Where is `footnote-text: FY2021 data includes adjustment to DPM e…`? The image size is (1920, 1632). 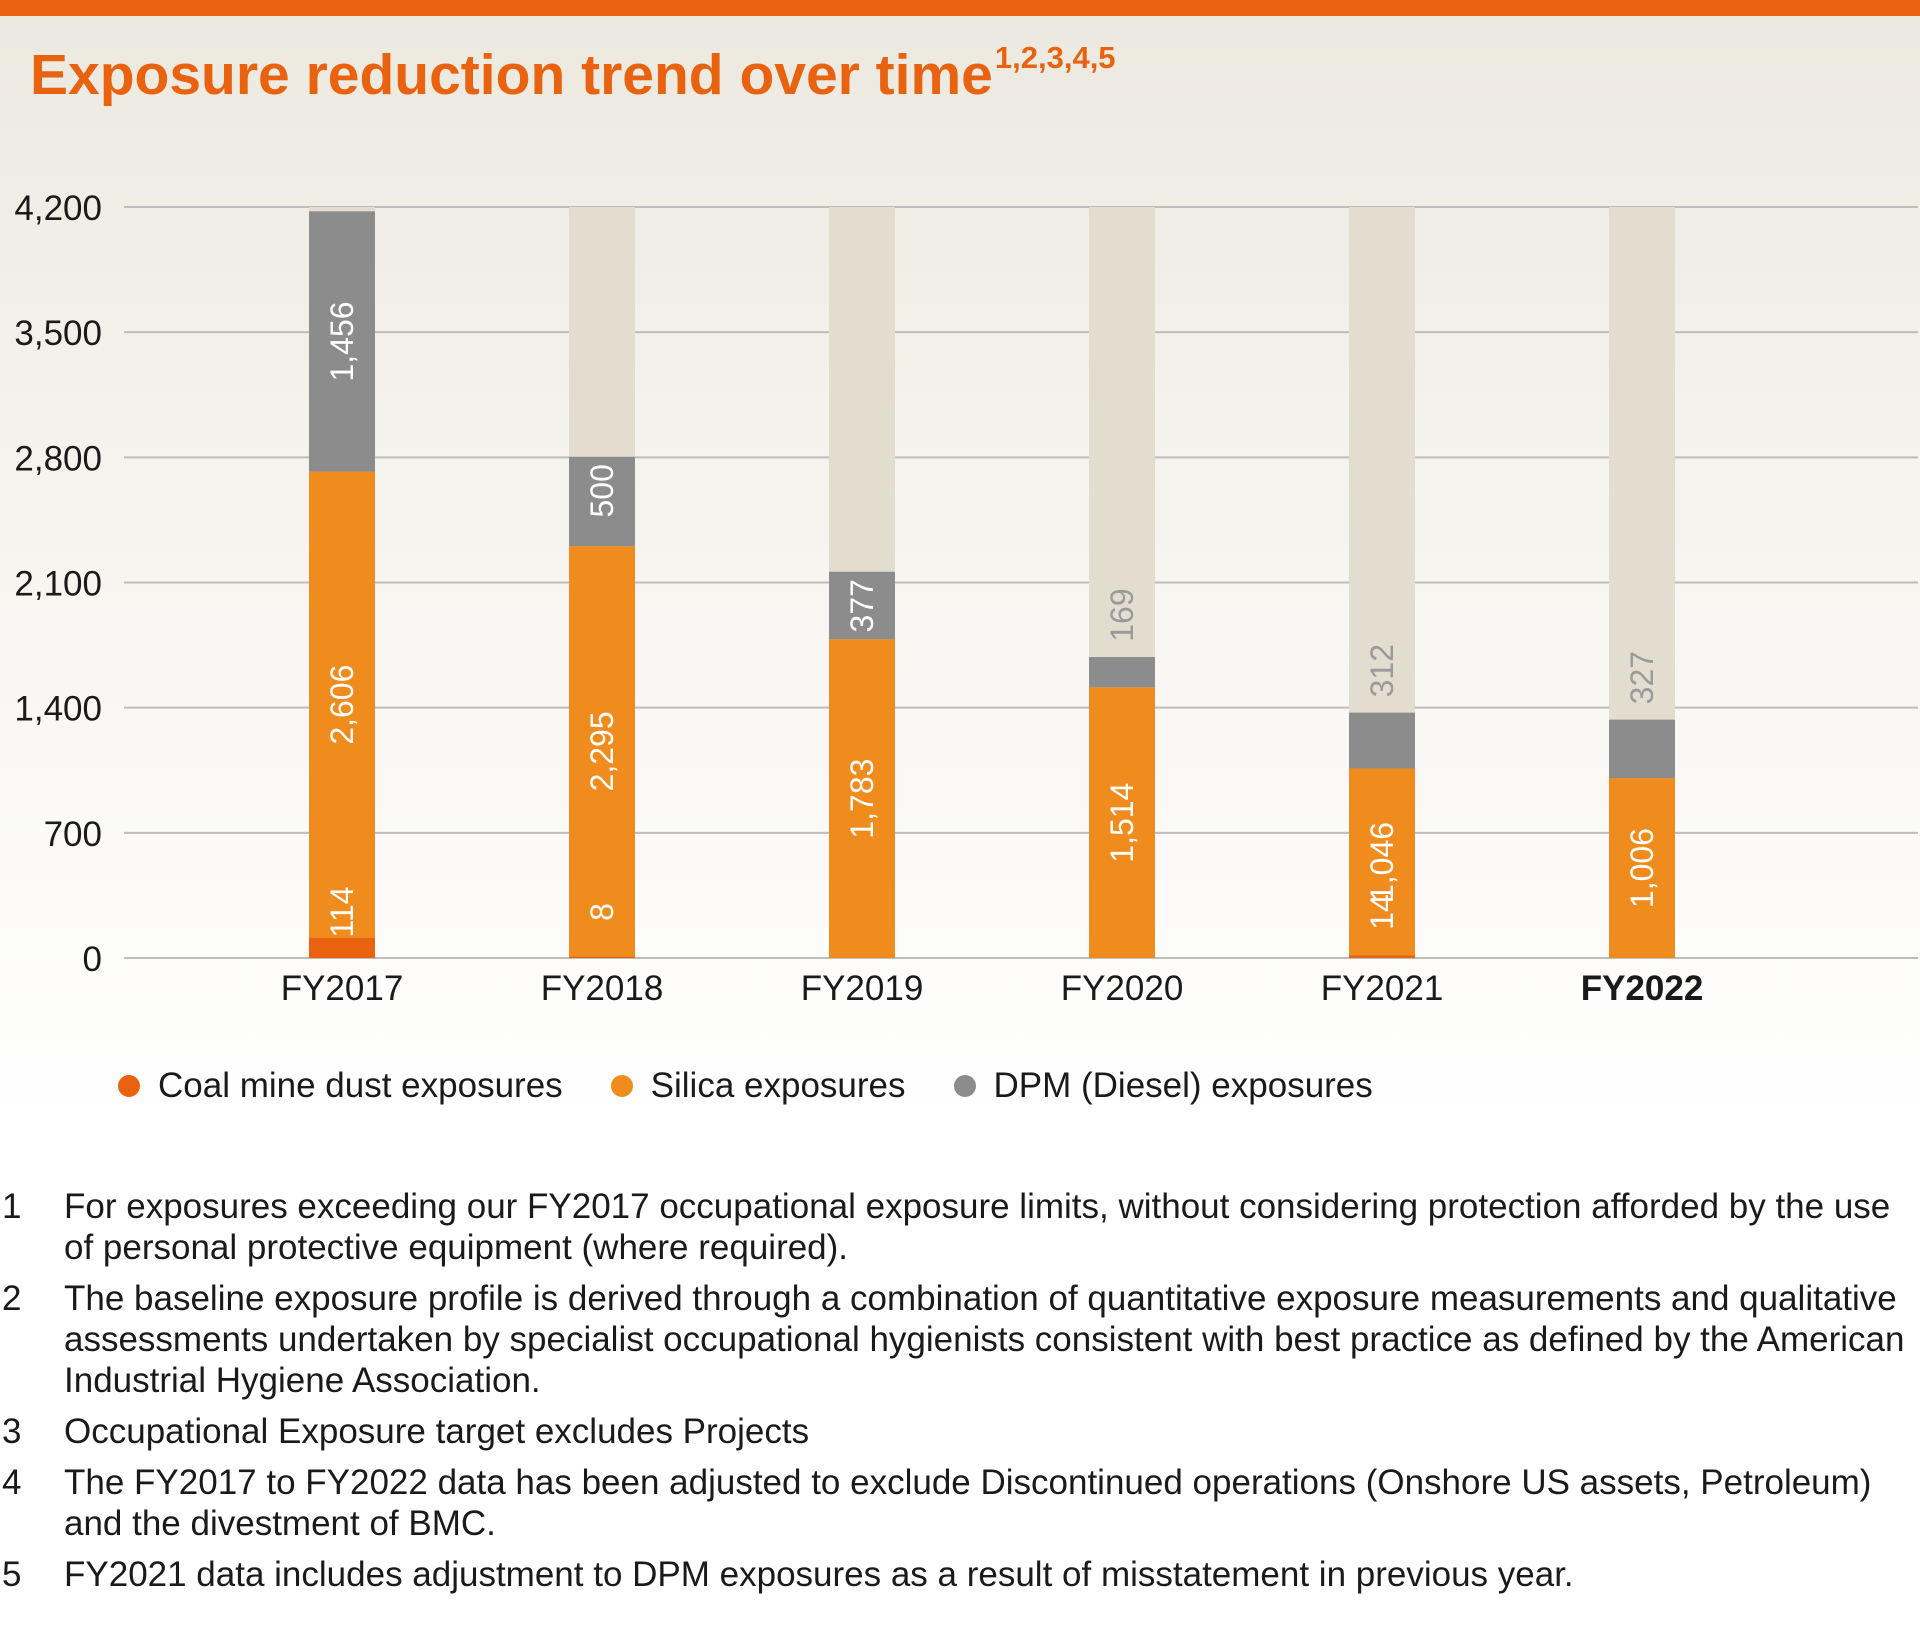
footnote-text: FY2021 data includes adjustment to DPM e… is located at coordinates (819, 1574).